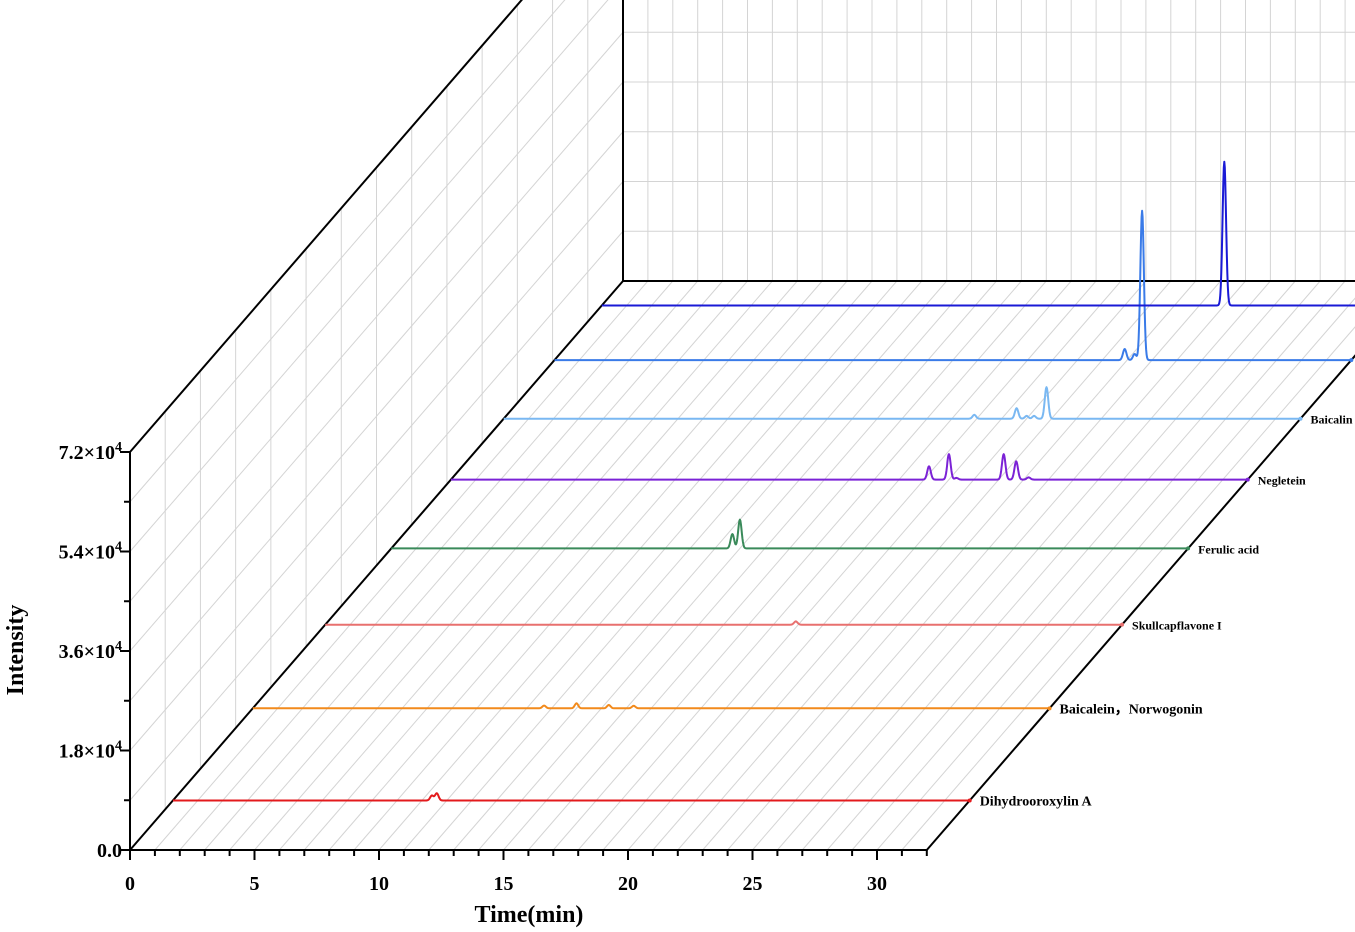 The image size is (1355, 932). What do you see at coordinates (379, 884) in the screenshot?
I see `x-tick-label: 10` at bounding box center [379, 884].